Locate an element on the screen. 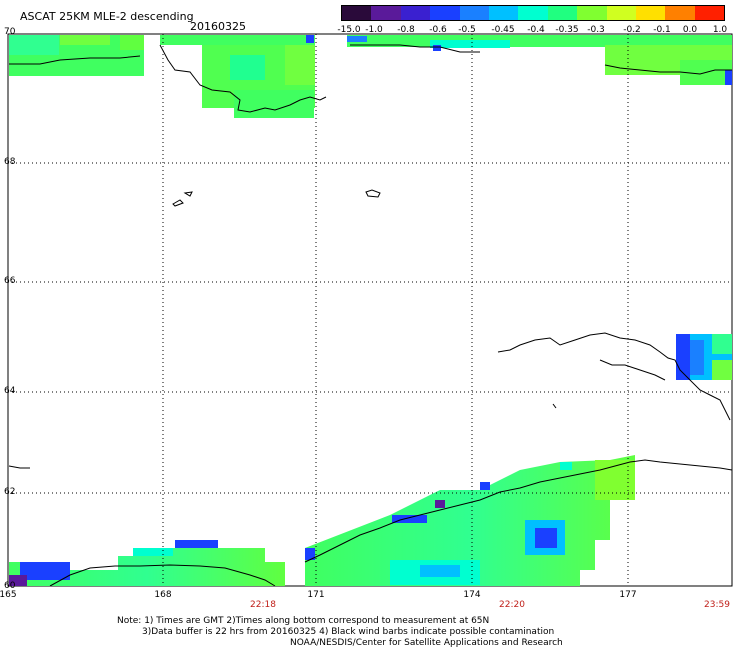 The width and height of the screenshot is (740, 650). colorbar-label: -0.35 is located at coordinates (567, 30).